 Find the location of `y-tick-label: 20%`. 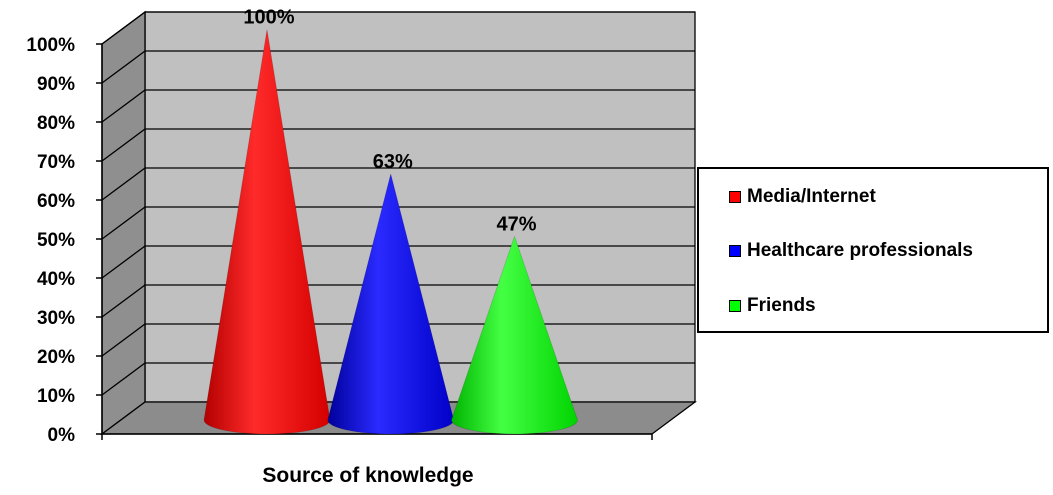

y-tick-label: 20% is located at coordinates (56, 357).